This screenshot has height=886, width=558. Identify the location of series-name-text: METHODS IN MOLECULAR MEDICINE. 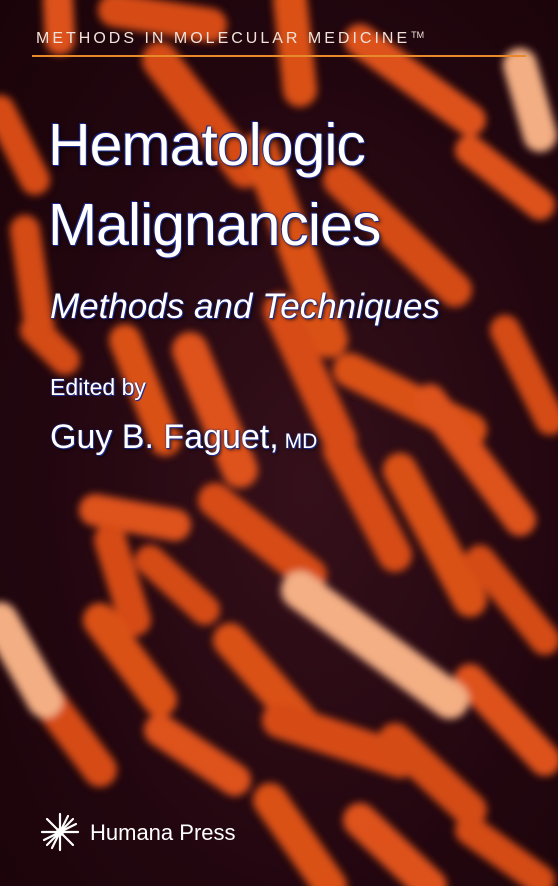
(223, 38).